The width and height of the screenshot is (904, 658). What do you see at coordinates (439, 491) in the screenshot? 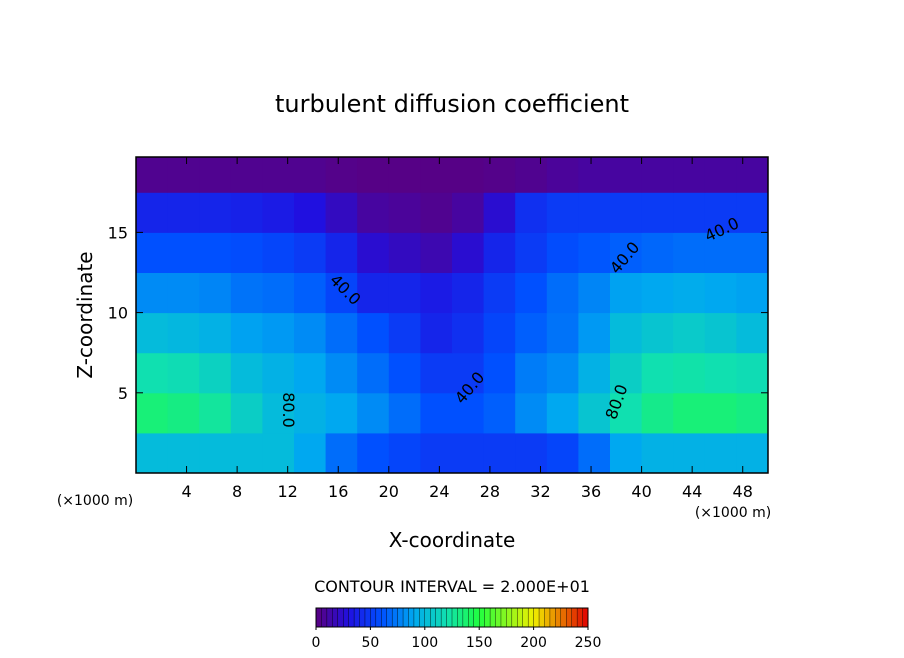
I see `x-tick-label: 24` at bounding box center [439, 491].